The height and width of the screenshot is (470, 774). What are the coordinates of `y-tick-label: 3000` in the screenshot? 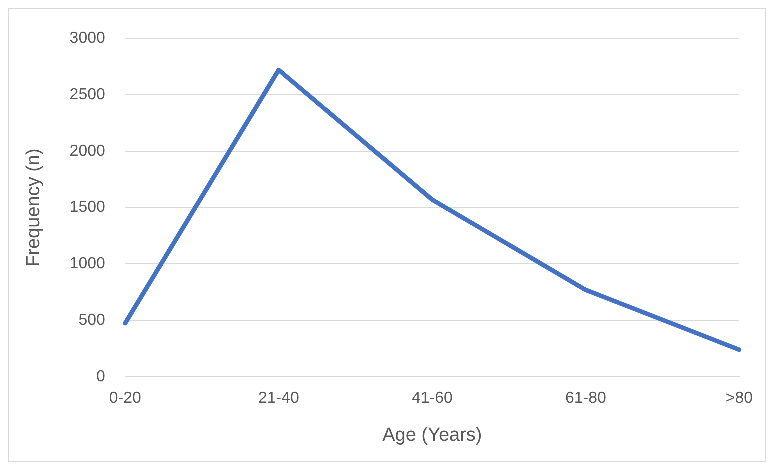 It's located at (88, 39).